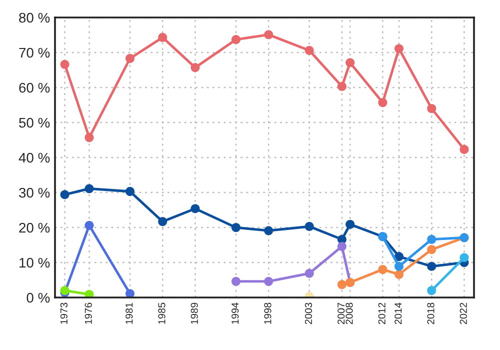  What do you see at coordinates (382, 313) in the screenshot?
I see `x-tick-label: 2012` at bounding box center [382, 313].